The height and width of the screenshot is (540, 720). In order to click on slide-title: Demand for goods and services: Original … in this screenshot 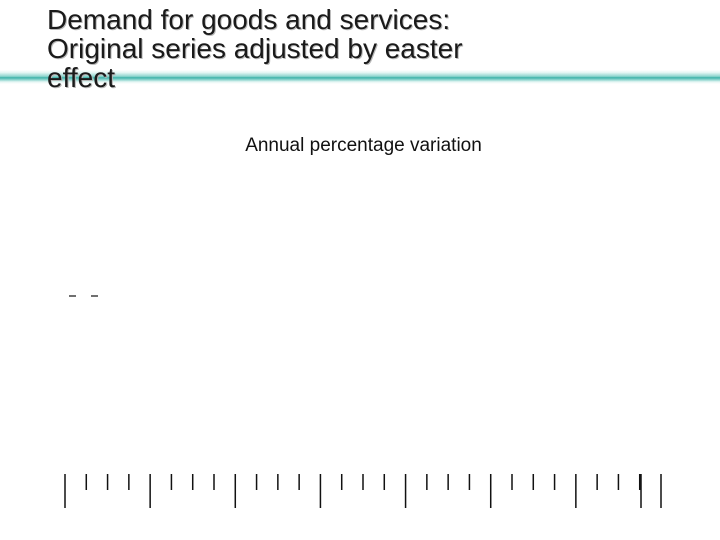, I will do `click(347, 48)`.